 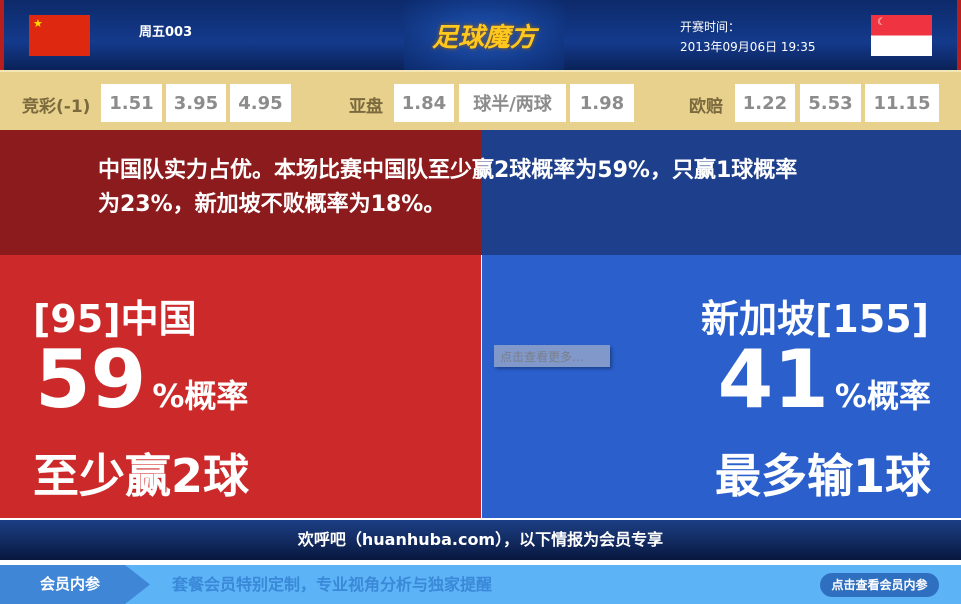 What do you see at coordinates (141, 476) in the screenshot?
I see `home-result: 至少赢2球` at bounding box center [141, 476].